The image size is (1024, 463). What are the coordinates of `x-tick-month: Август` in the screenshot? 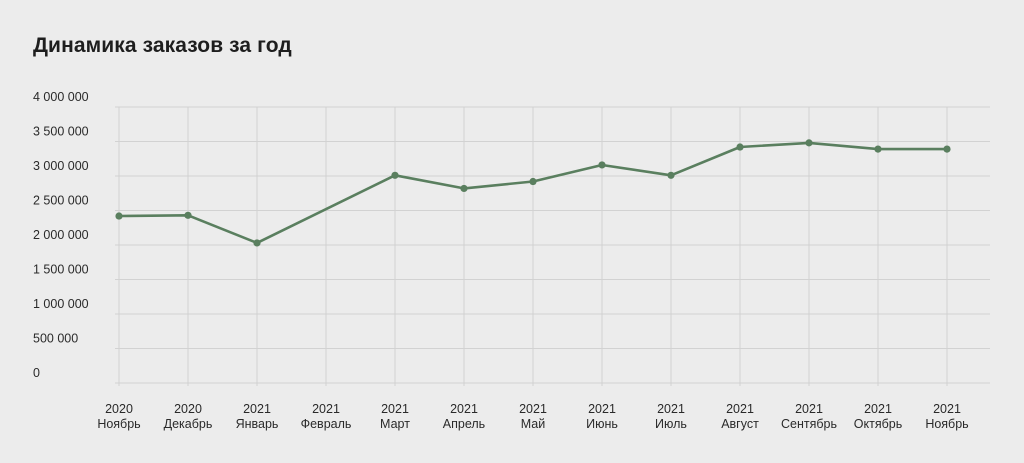 It's located at (740, 424).